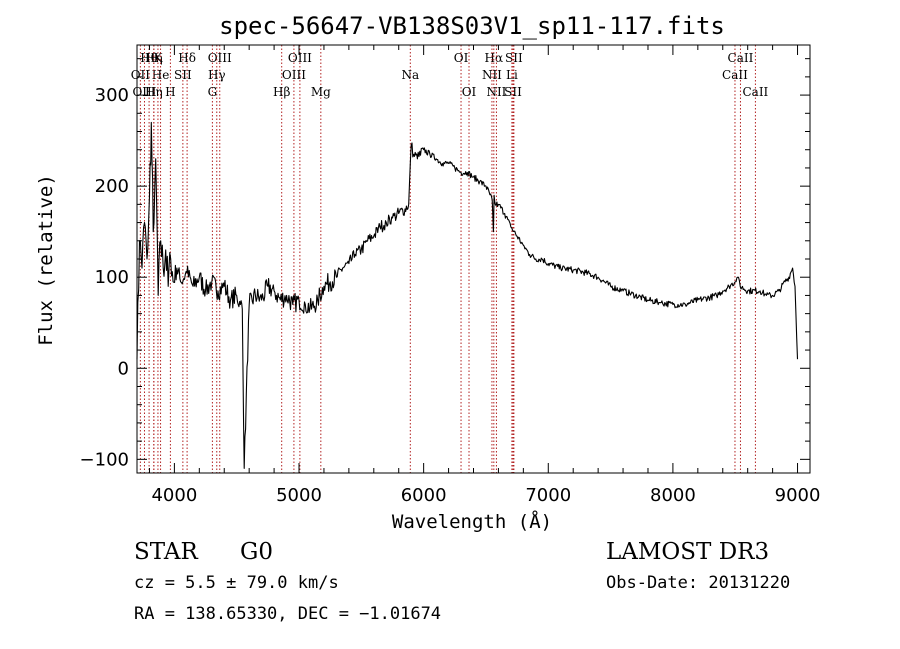  What do you see at coordinates (213, 92) in the screenshot?
I see `marker-label: G` at bounding box center [213, 92].